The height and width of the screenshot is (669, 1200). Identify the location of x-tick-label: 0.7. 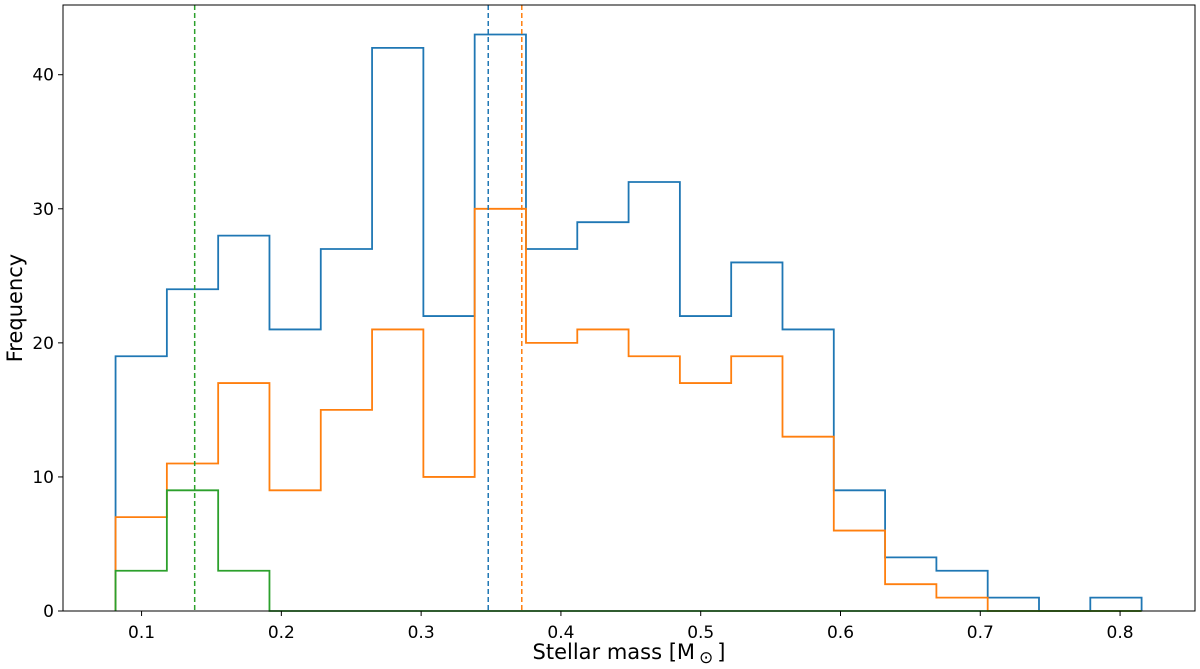
(980, 633).